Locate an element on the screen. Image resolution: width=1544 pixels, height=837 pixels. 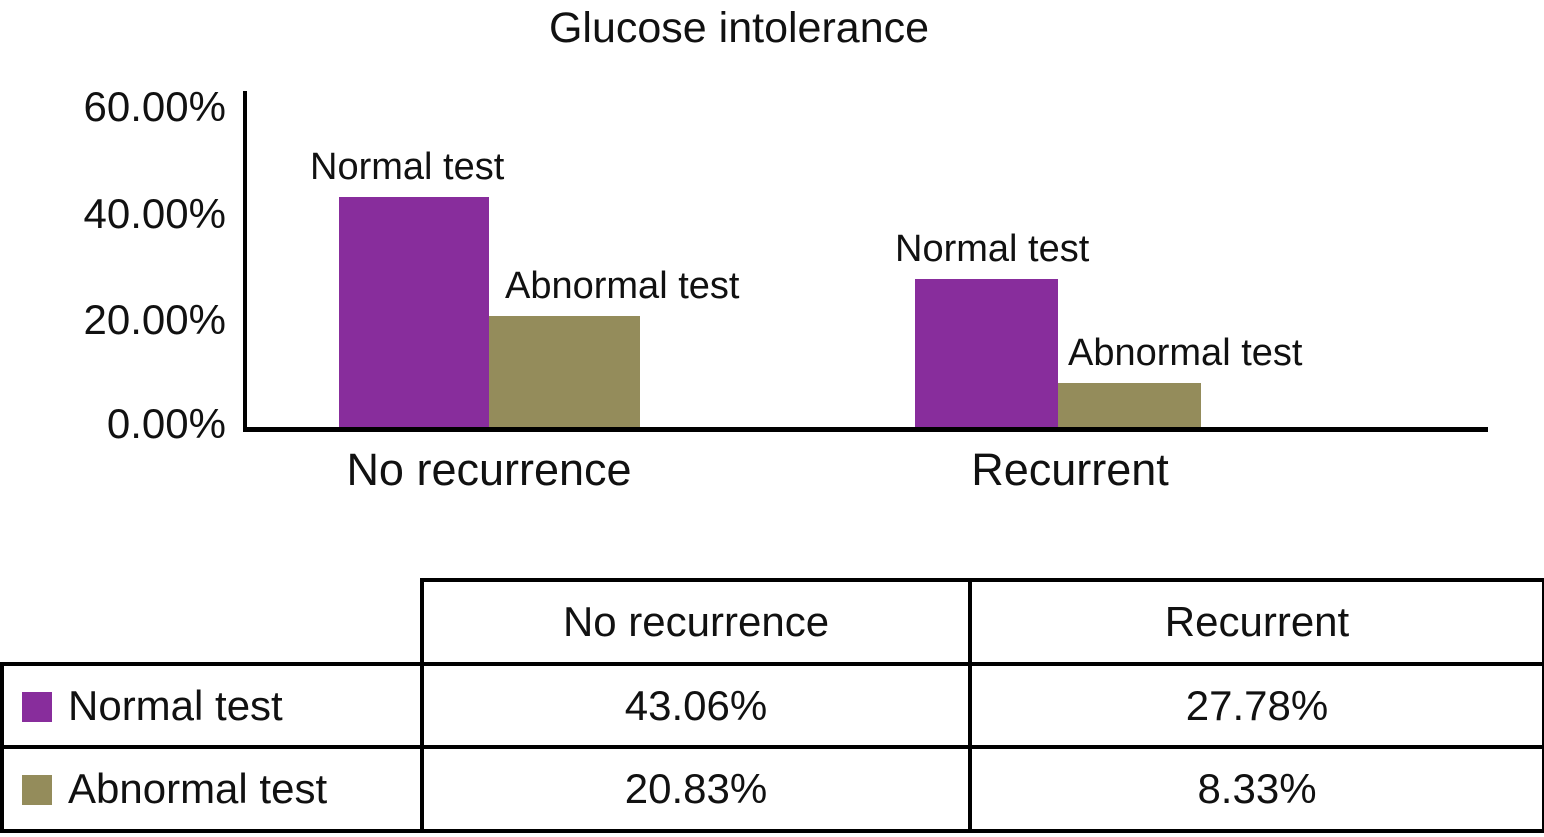
y-tick-40: 40.00% is located at coordinates (154, 213).